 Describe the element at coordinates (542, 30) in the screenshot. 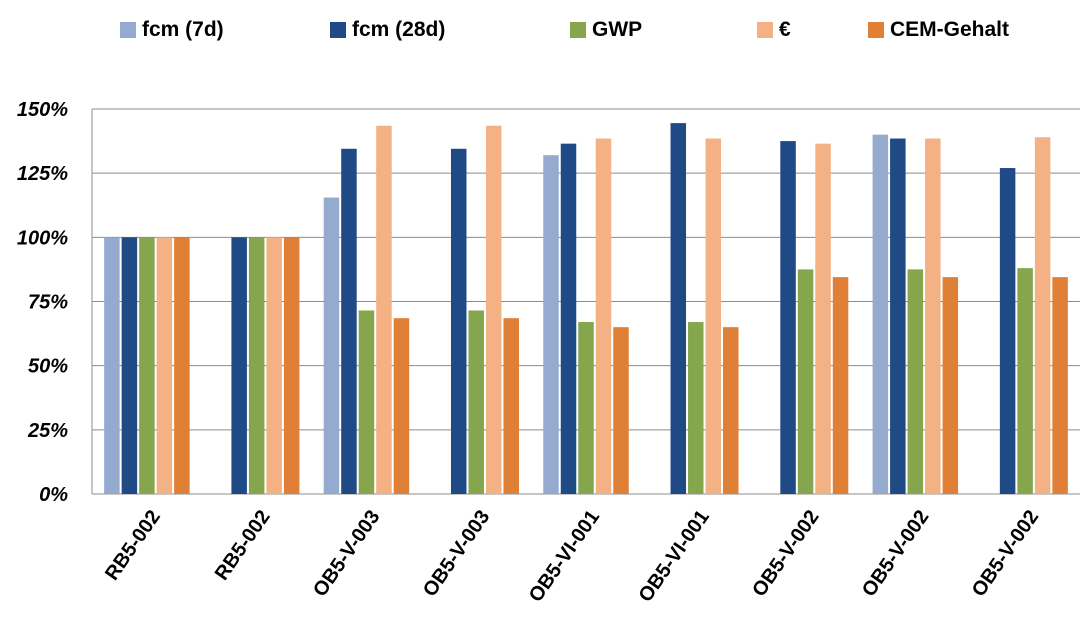

I see `legend: fcm (7d) fcm (28d) GWP € CEM-Gehalt` at that location.